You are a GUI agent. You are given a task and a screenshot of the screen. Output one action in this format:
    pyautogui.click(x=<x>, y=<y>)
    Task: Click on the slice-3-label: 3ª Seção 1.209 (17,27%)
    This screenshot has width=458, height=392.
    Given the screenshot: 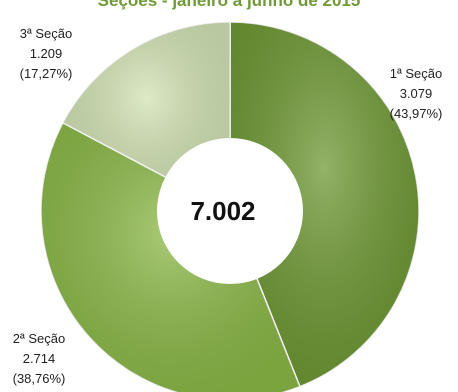 What is the action you would take?
    pyautogui.click(x=46, y=53)
    